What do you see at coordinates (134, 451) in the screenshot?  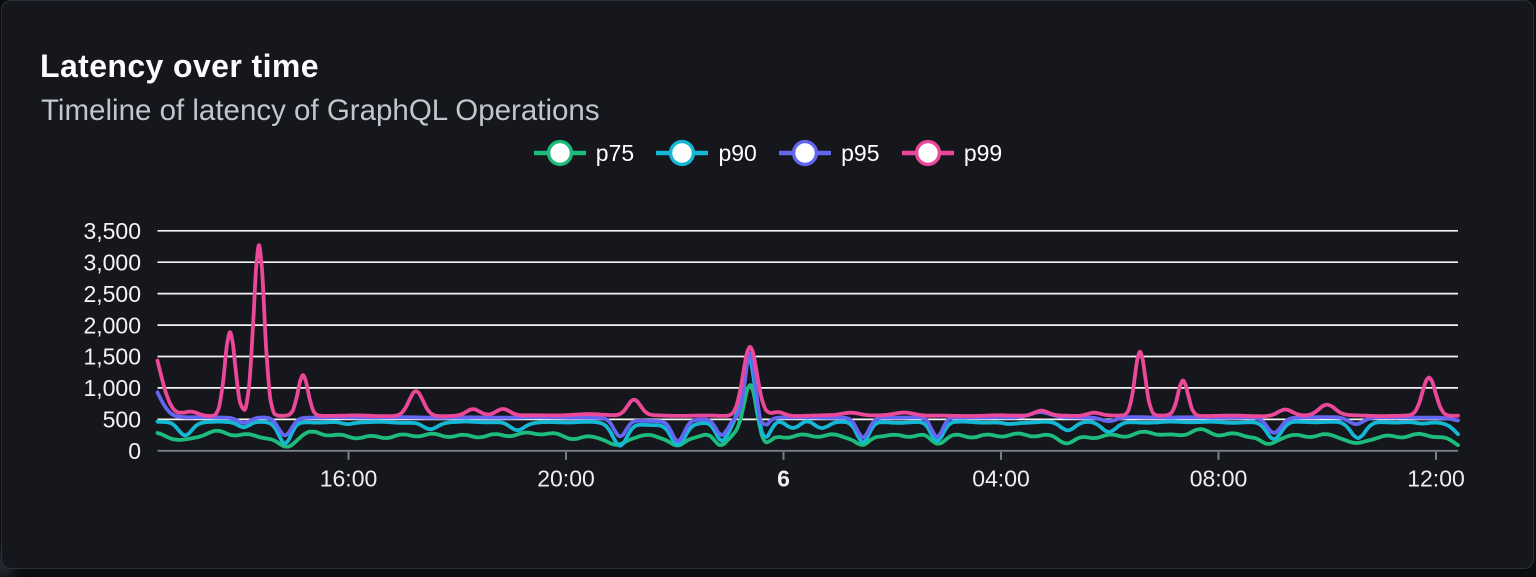 I see `svg-text: 0` at bounding box center [134, 451].